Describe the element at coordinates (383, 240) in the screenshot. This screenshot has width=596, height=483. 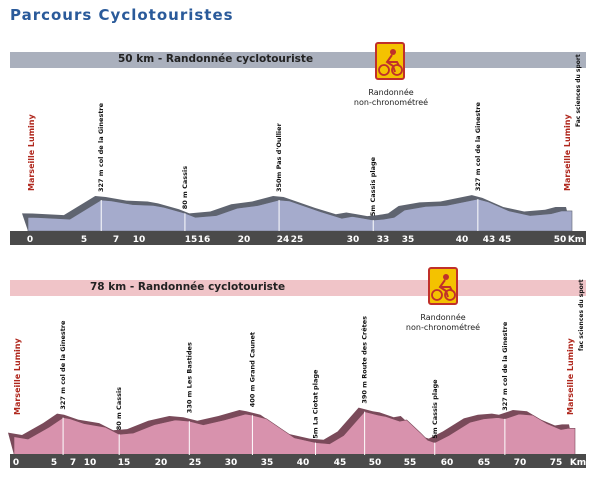
I see `axis-tick-label: 33` at that location.